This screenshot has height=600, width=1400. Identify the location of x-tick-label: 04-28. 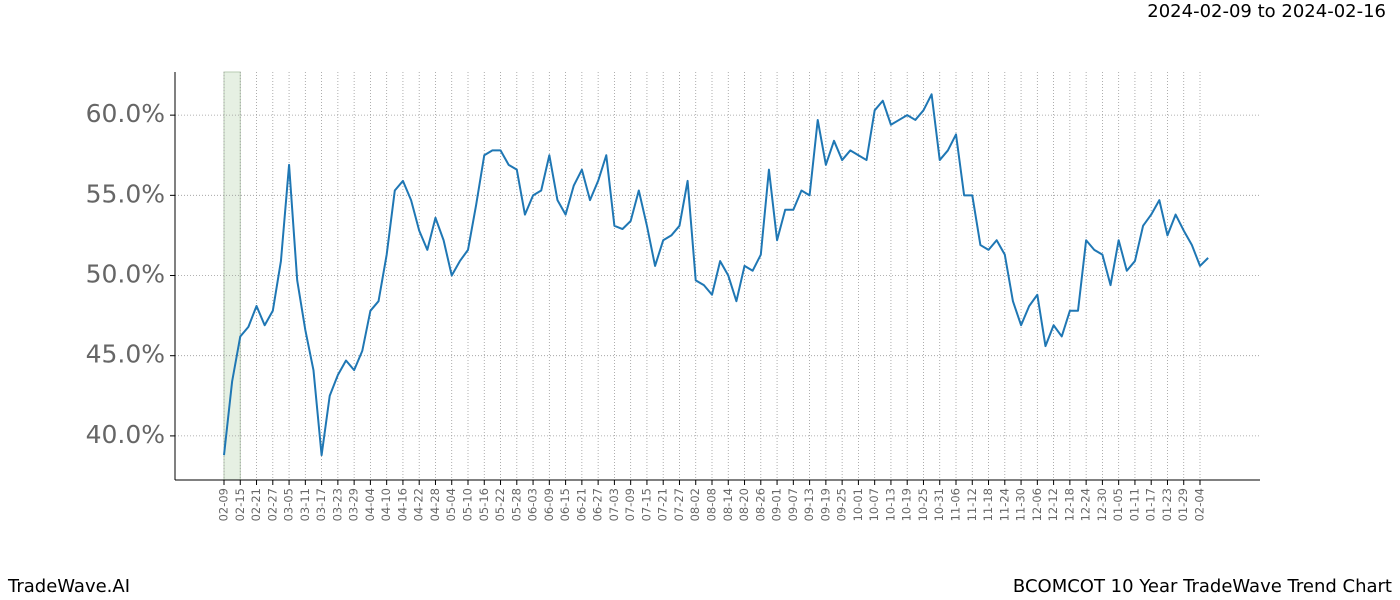
(435, 504).